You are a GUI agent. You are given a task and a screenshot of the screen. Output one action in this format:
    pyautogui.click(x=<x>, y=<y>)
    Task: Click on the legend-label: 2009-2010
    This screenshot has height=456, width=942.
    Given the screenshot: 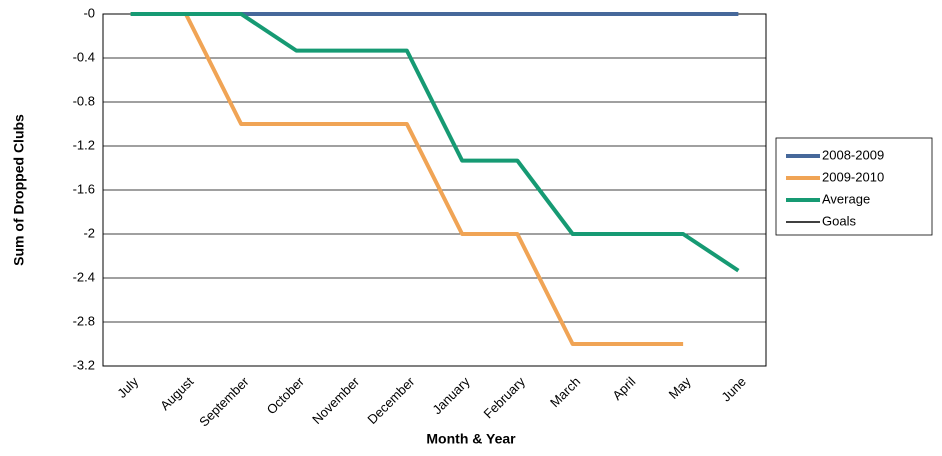 What is the action you would take?
    pyautogui.click(x=853, y=176)
    